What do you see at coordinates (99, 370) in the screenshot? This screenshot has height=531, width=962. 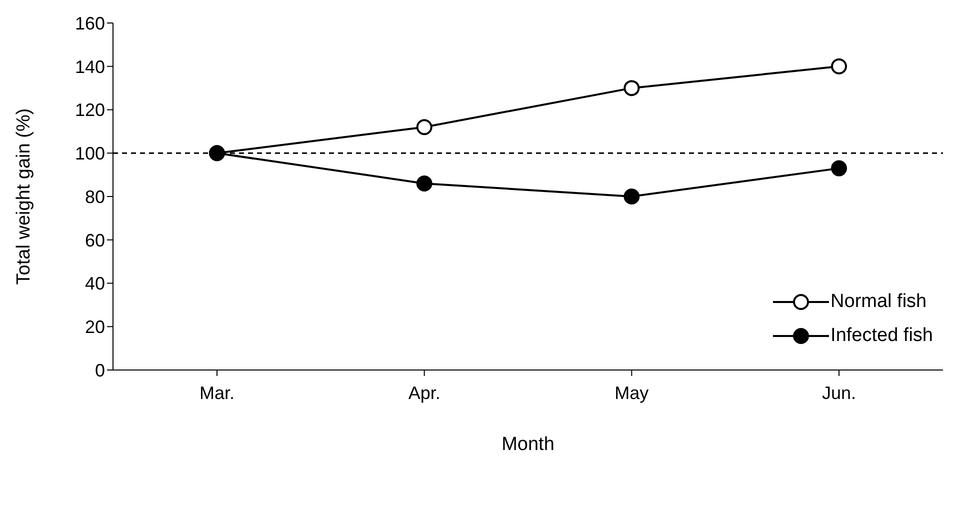 I see `y-tick-label: 0` at bounding box center [99, 370].